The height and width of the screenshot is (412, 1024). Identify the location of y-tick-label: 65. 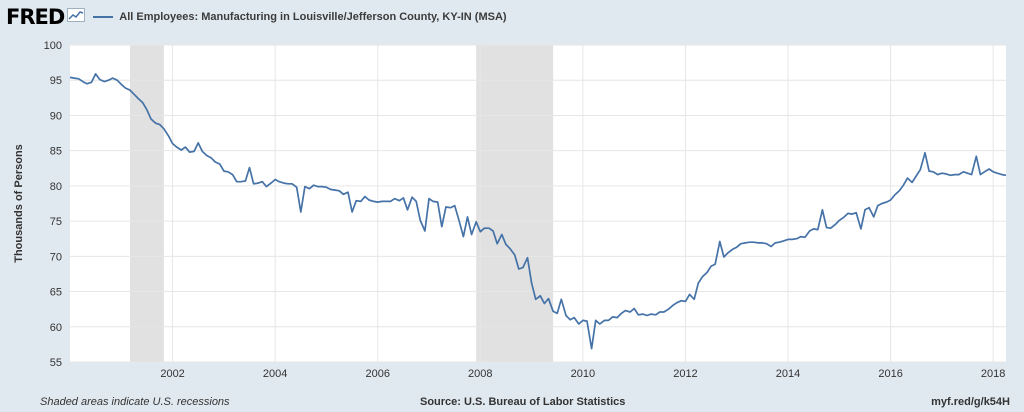
(56, 293).